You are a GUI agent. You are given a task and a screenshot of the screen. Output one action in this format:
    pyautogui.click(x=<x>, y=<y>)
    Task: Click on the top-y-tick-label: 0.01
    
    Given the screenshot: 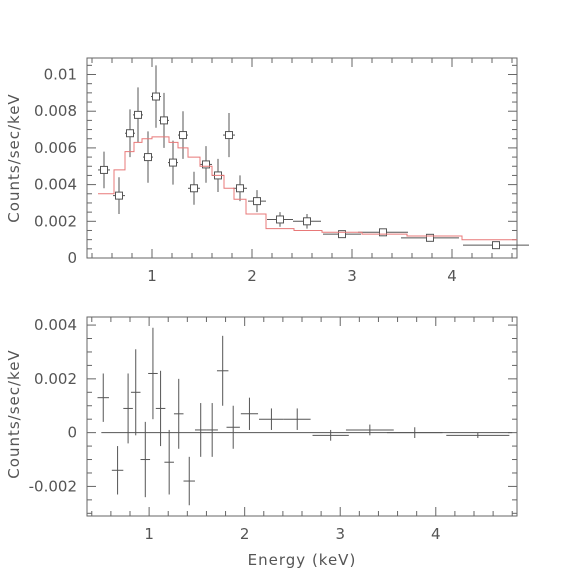 What is the action you would take?
    pyautogui.click(x=60, y=75)
    